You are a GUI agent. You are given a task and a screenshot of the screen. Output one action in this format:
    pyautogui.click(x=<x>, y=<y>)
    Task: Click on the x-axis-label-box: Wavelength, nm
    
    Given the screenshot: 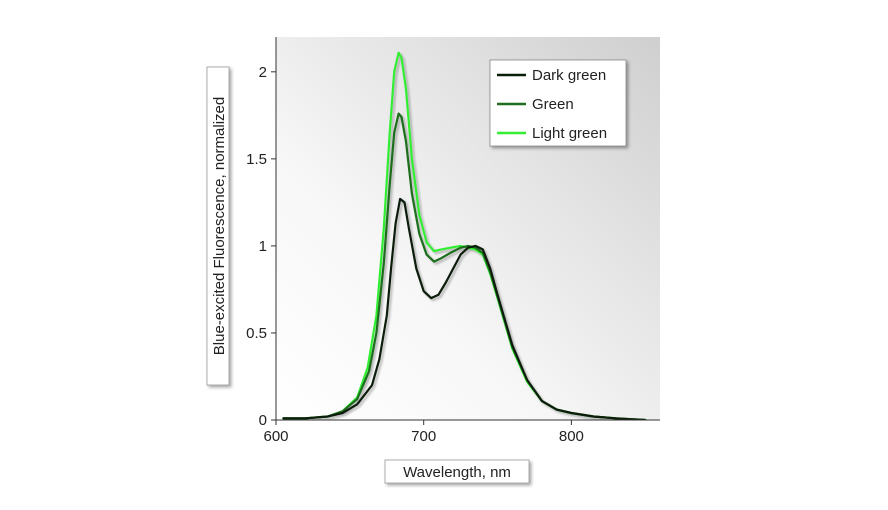 What is the action you would take?
    pyautogui.click(x=457, y=471)
    